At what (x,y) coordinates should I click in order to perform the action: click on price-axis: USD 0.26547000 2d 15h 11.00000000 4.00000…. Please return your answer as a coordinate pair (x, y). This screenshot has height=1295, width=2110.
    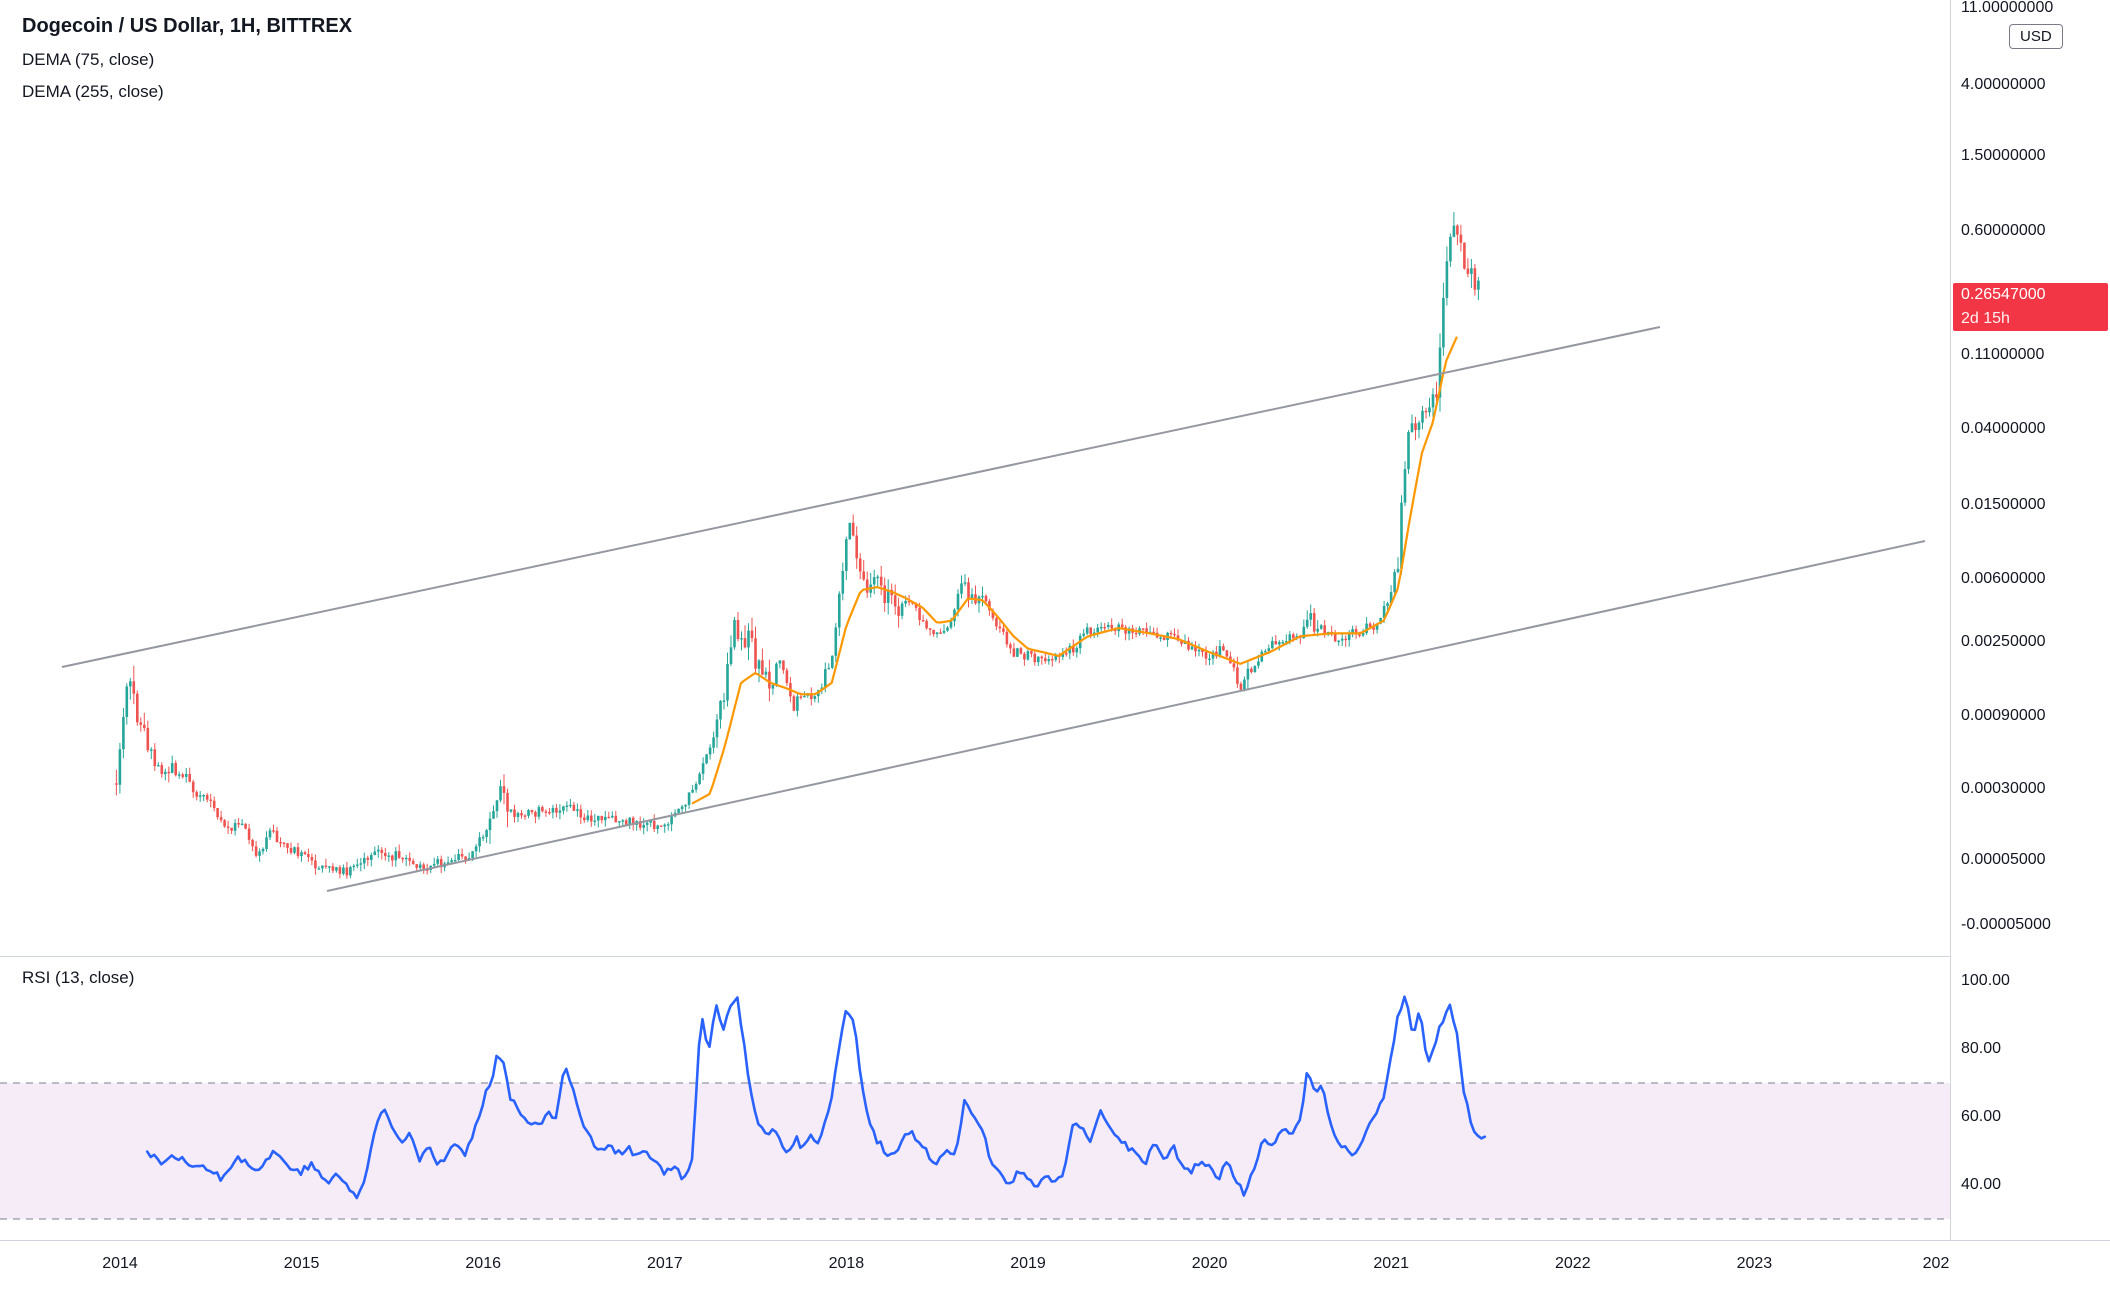
    Looking at the image, I should click on (2030, 620).